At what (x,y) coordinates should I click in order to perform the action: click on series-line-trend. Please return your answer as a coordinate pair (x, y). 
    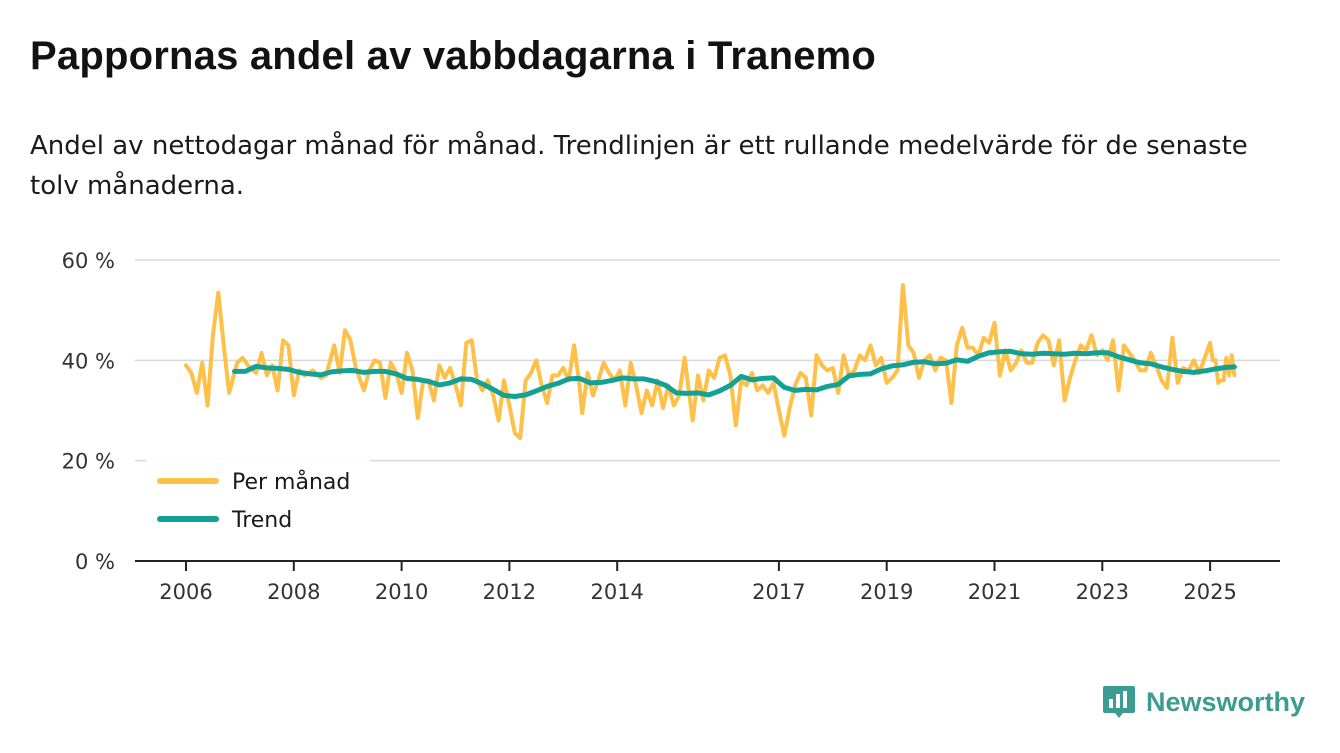
    Looking at the image, I should click on (734, 373).